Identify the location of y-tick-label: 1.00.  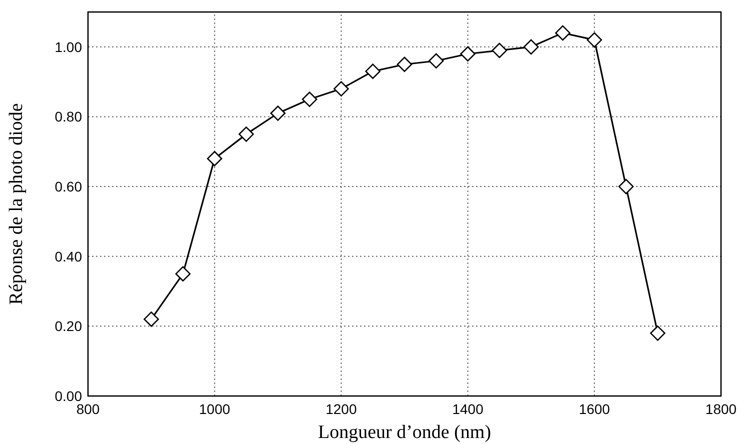
(68, 46).